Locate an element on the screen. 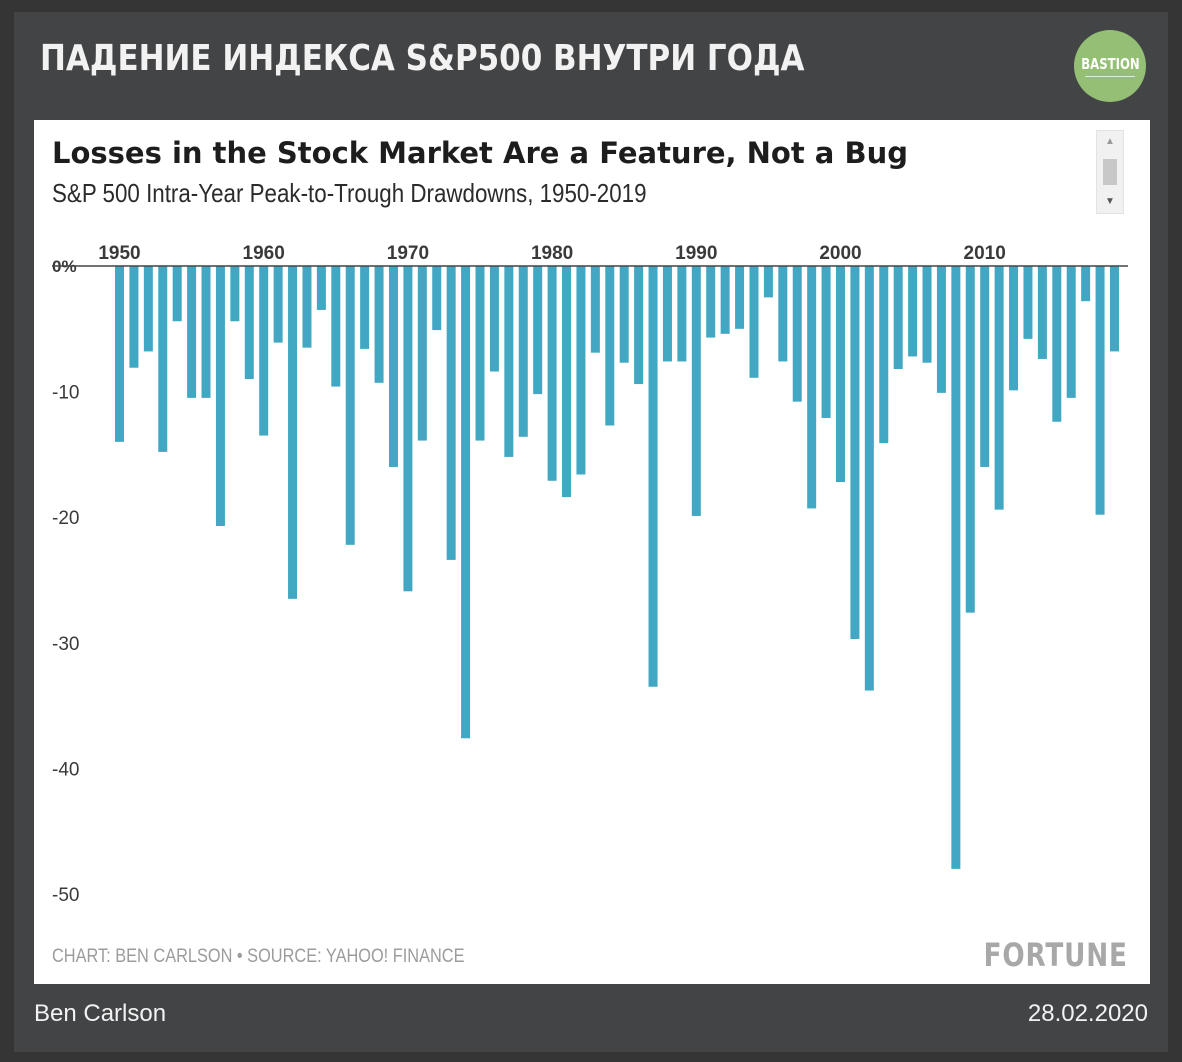 The height and width of the screenshot is (1062, 1182). bar-2014 is located at coordinates (1042, 312).